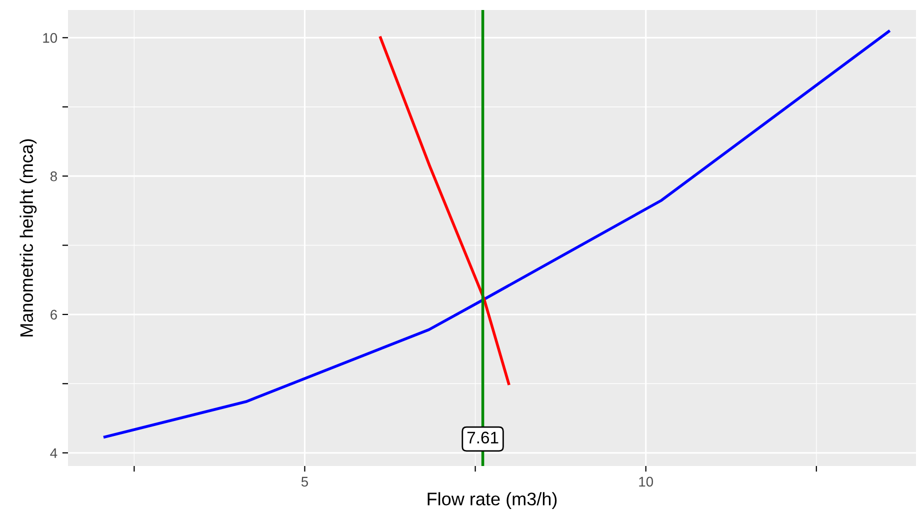 The width and height of the screenshot is (918, 517). What do you see at coordinates (304, 481) in the screenshot?
I see `x-tick-label: 5` at bounding box center [304, 481].